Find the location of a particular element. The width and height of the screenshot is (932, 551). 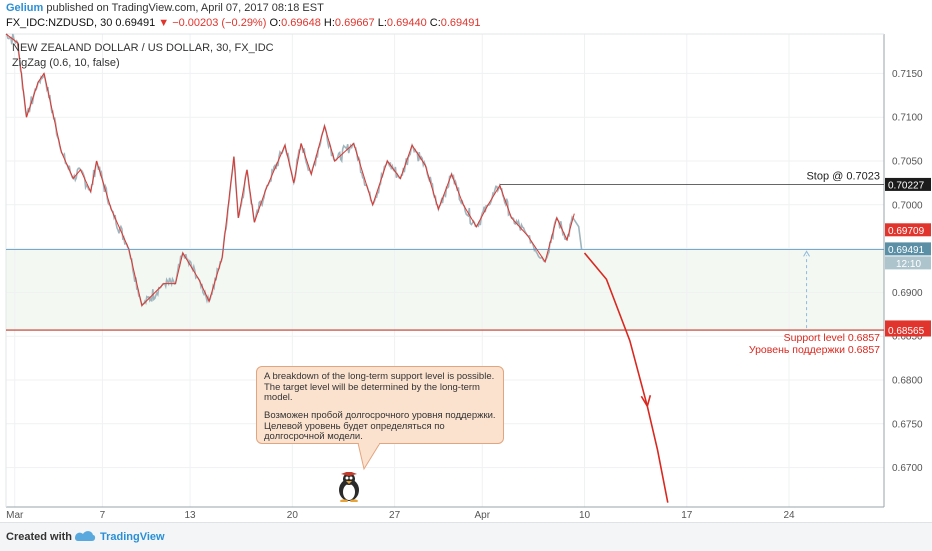

y-tick-label: 0.6900 is located at coordinates (907, 293).